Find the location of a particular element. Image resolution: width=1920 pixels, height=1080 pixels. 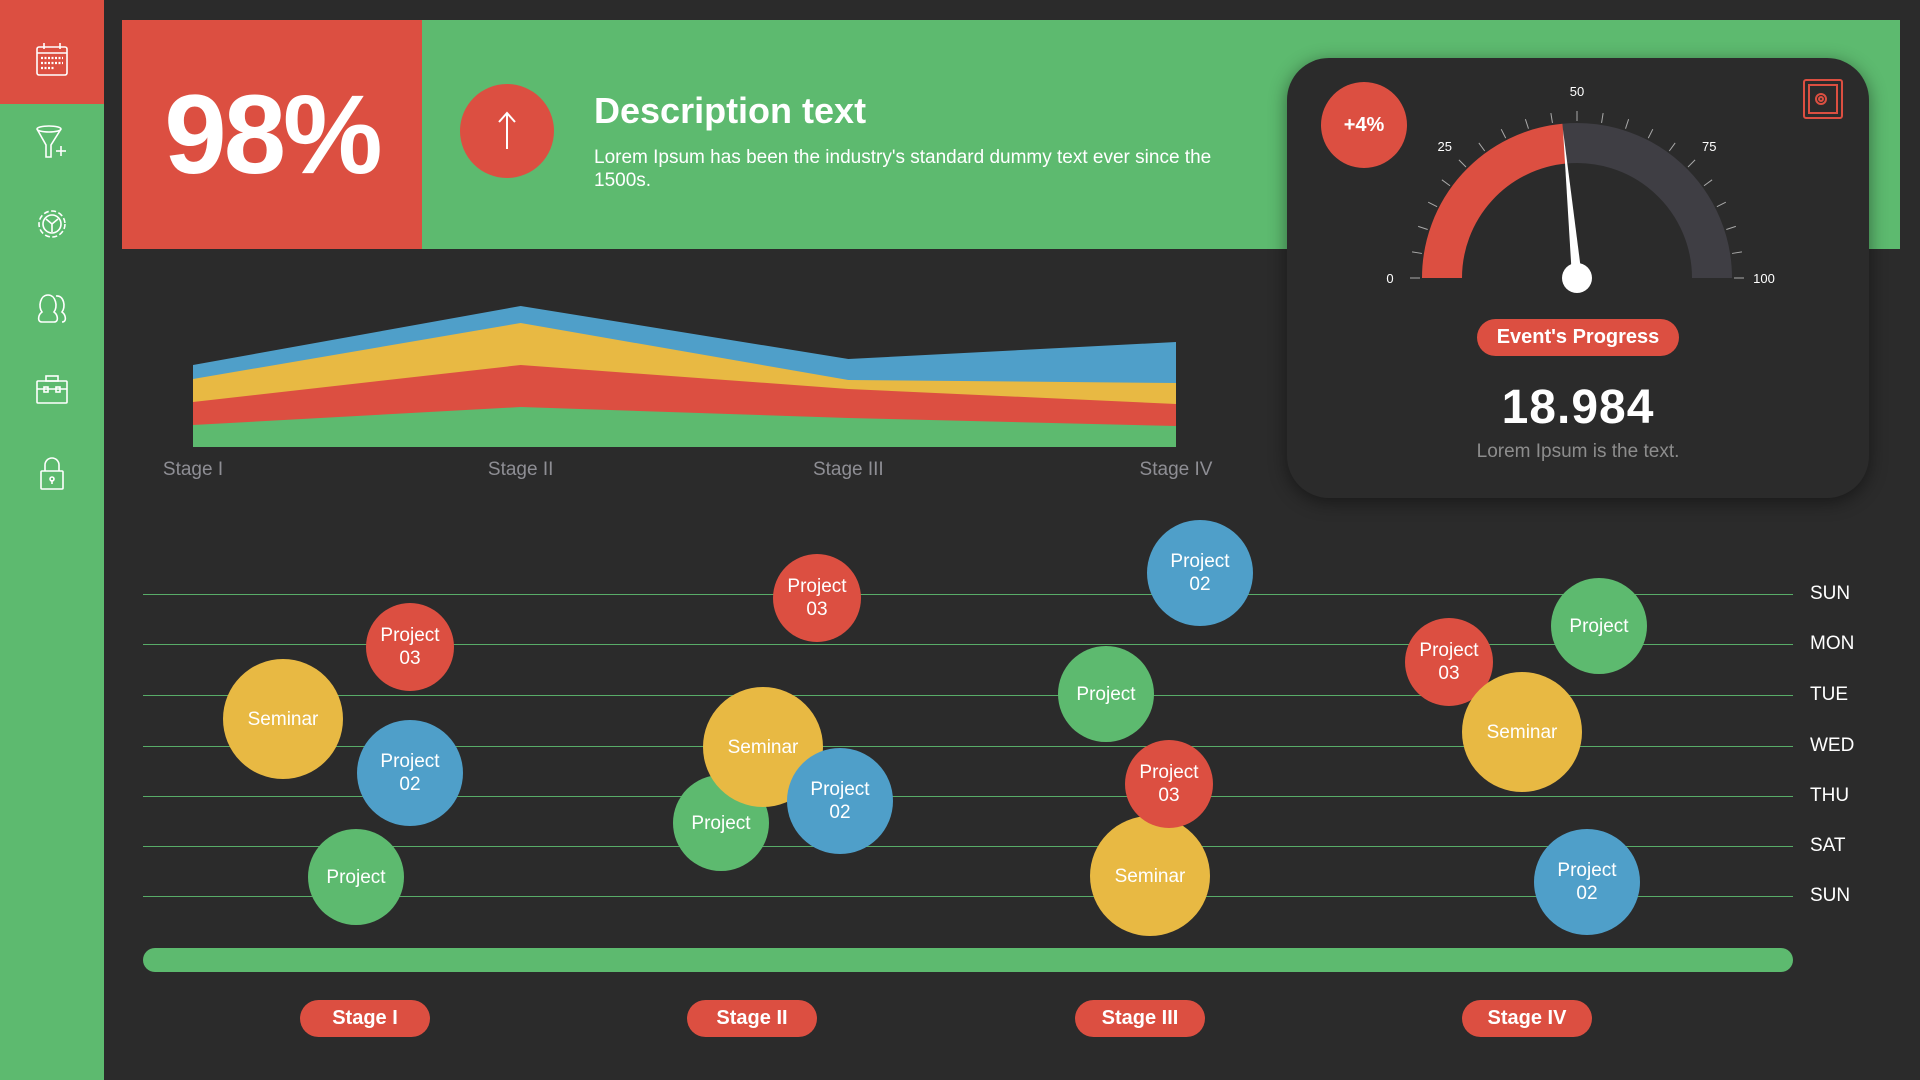

lock-icon is located at coordinates (52, 473).